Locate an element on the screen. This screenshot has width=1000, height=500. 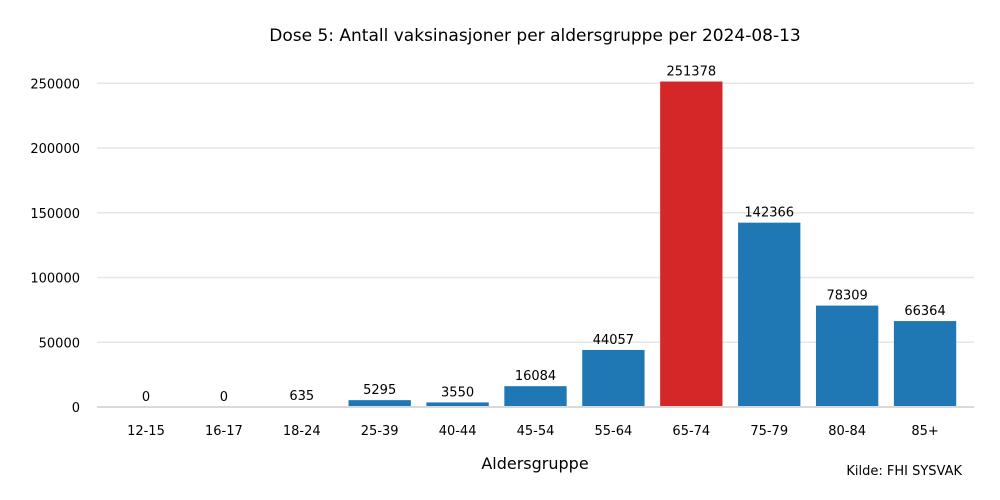
data-label: 635 is located at coordinates (301, 396).